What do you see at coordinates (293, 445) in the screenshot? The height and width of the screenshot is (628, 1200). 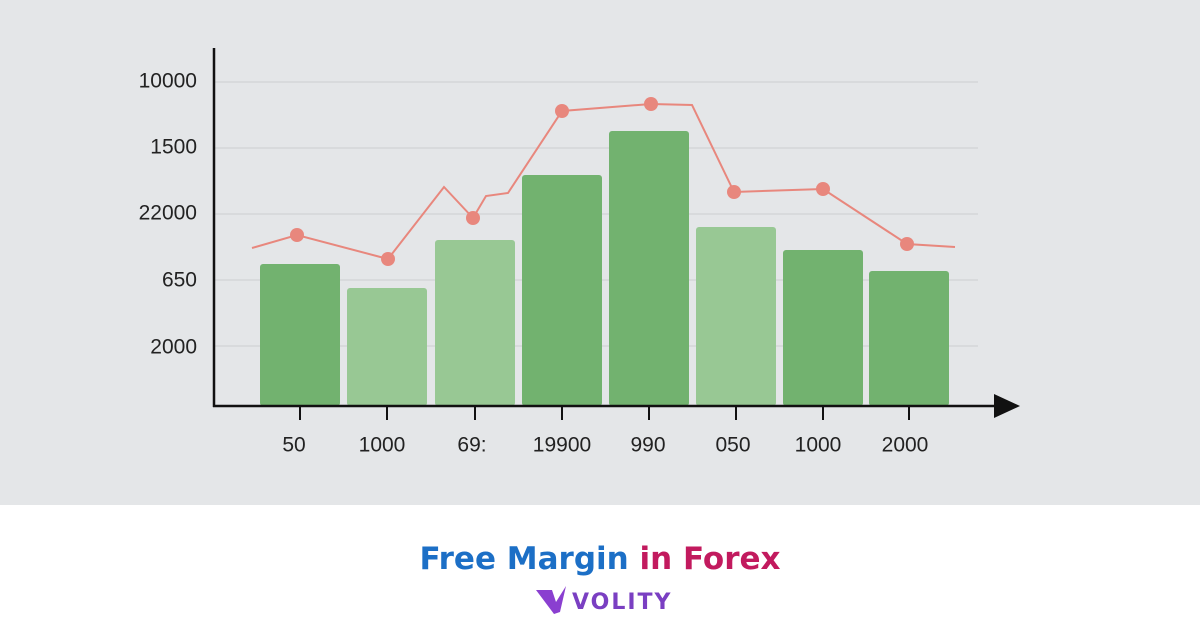 I see `x-tick-label: 50` at bounding box center [293, 445].